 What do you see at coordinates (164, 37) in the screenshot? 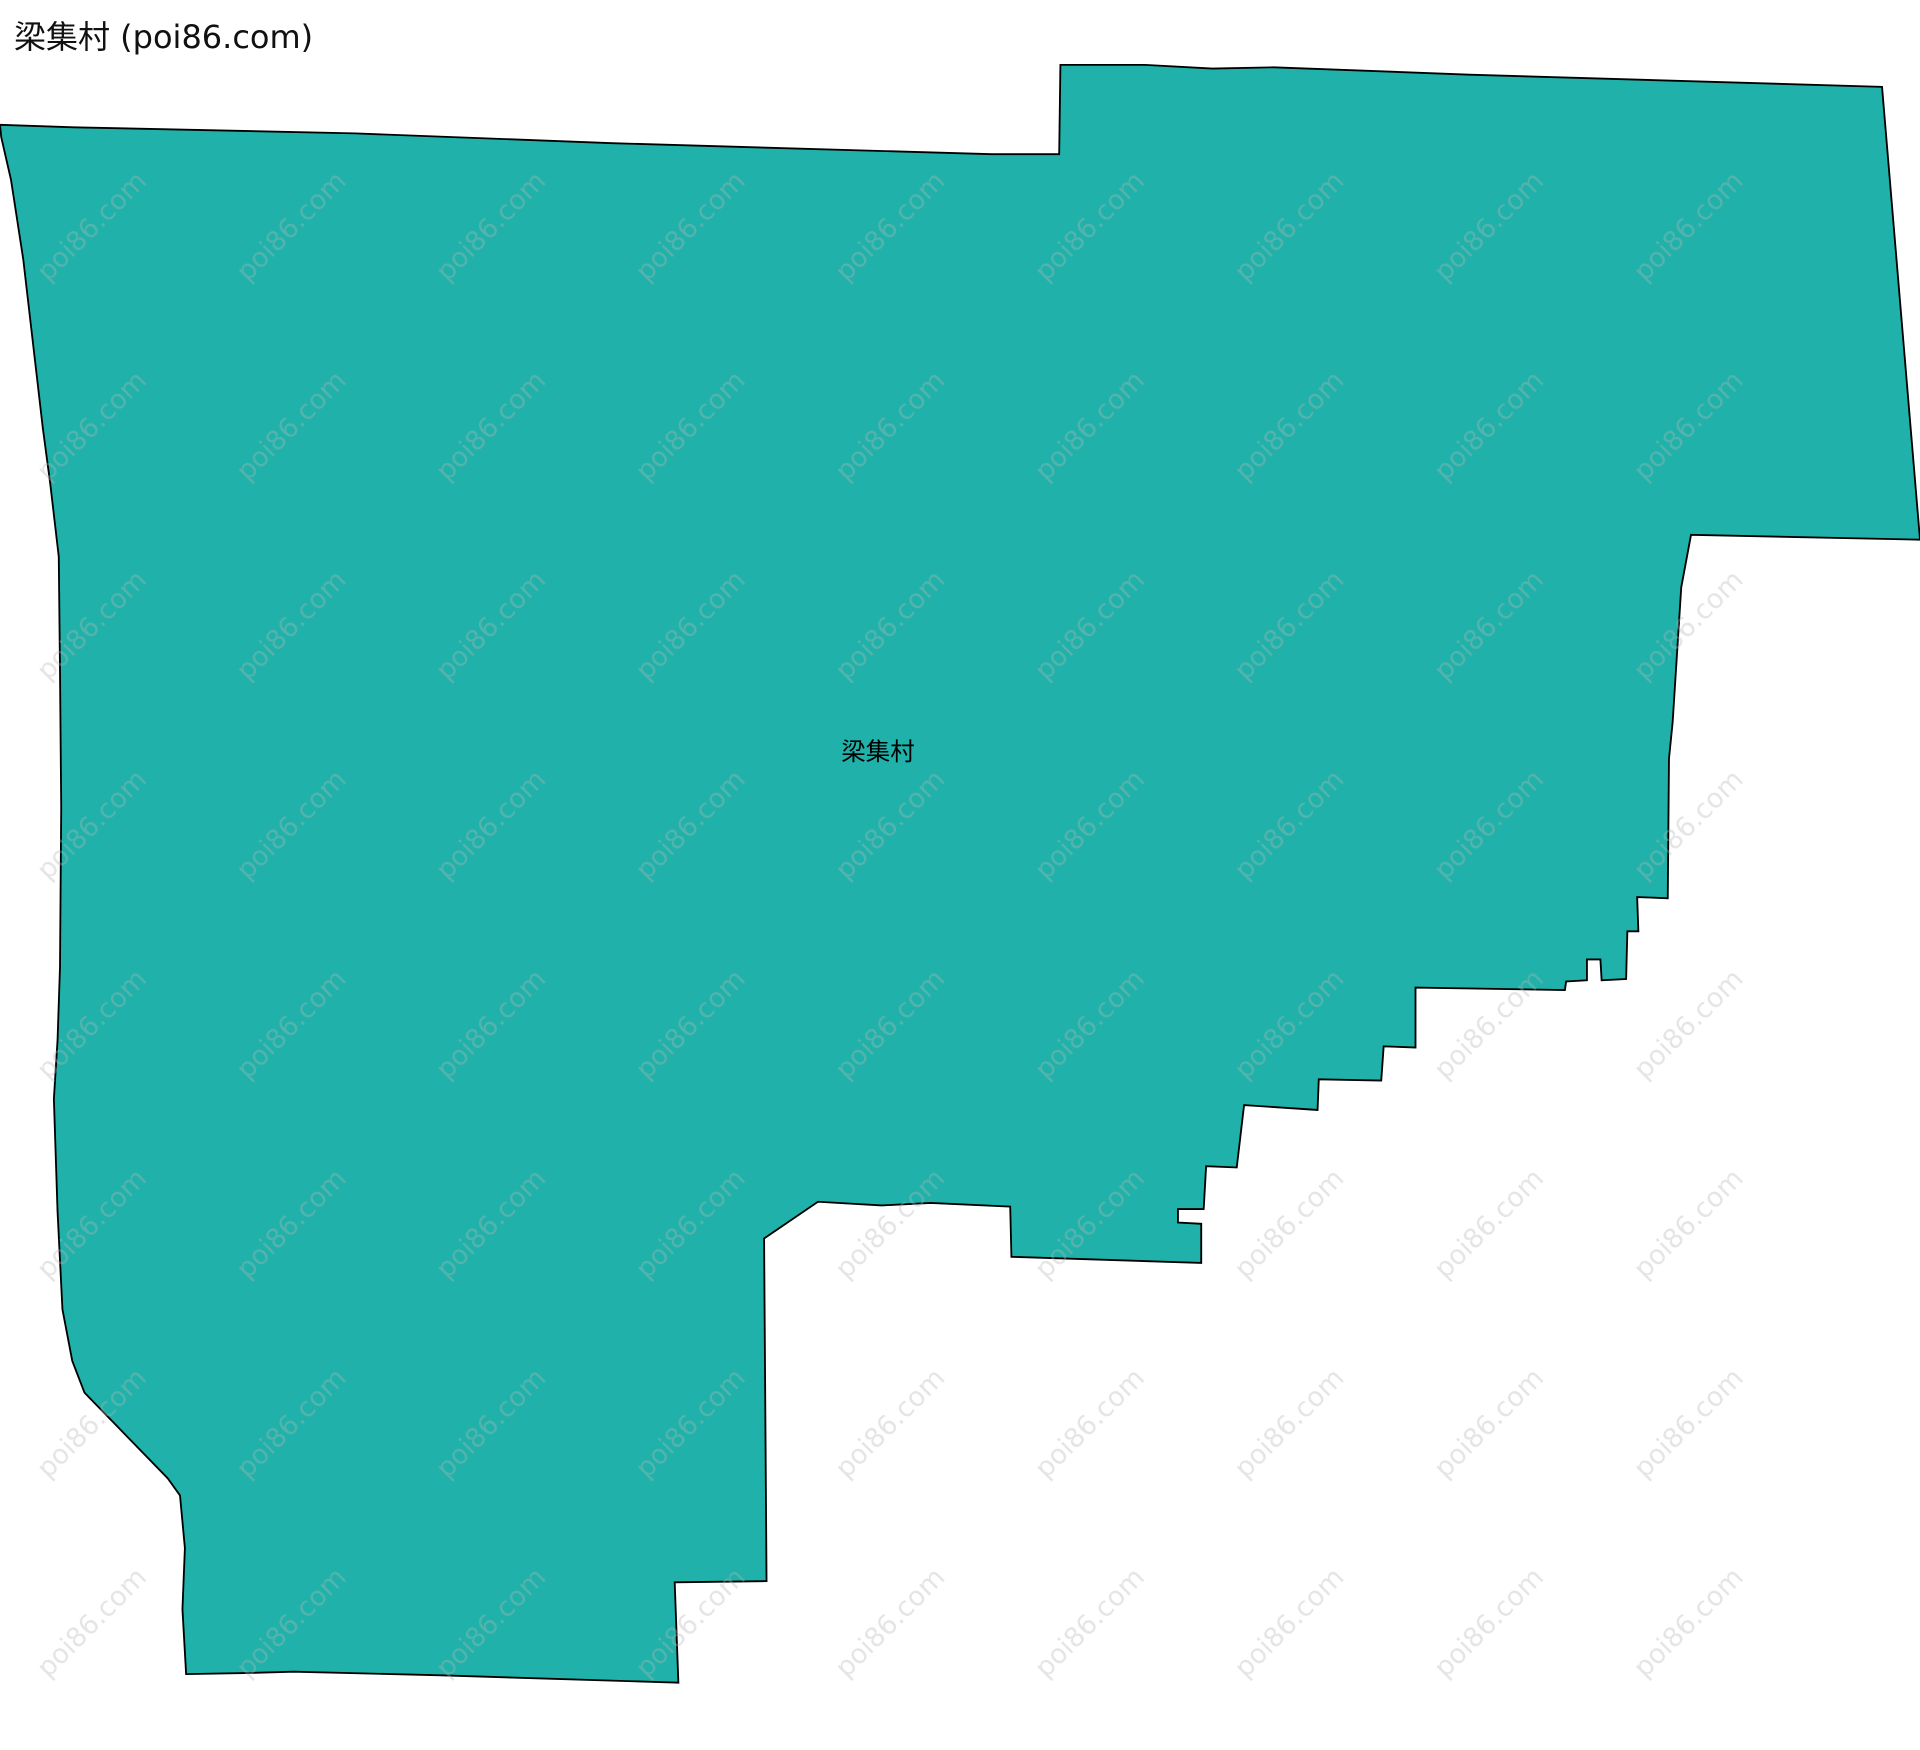
I see `map-title: 梁集村 (poi86.com)` at bounding box center [164, 37].